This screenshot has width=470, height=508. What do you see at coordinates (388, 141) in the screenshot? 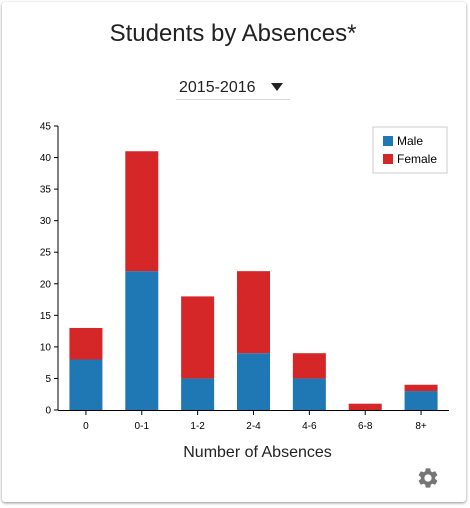
I see `legend-swatch-male` at bounding box center [388, 141].